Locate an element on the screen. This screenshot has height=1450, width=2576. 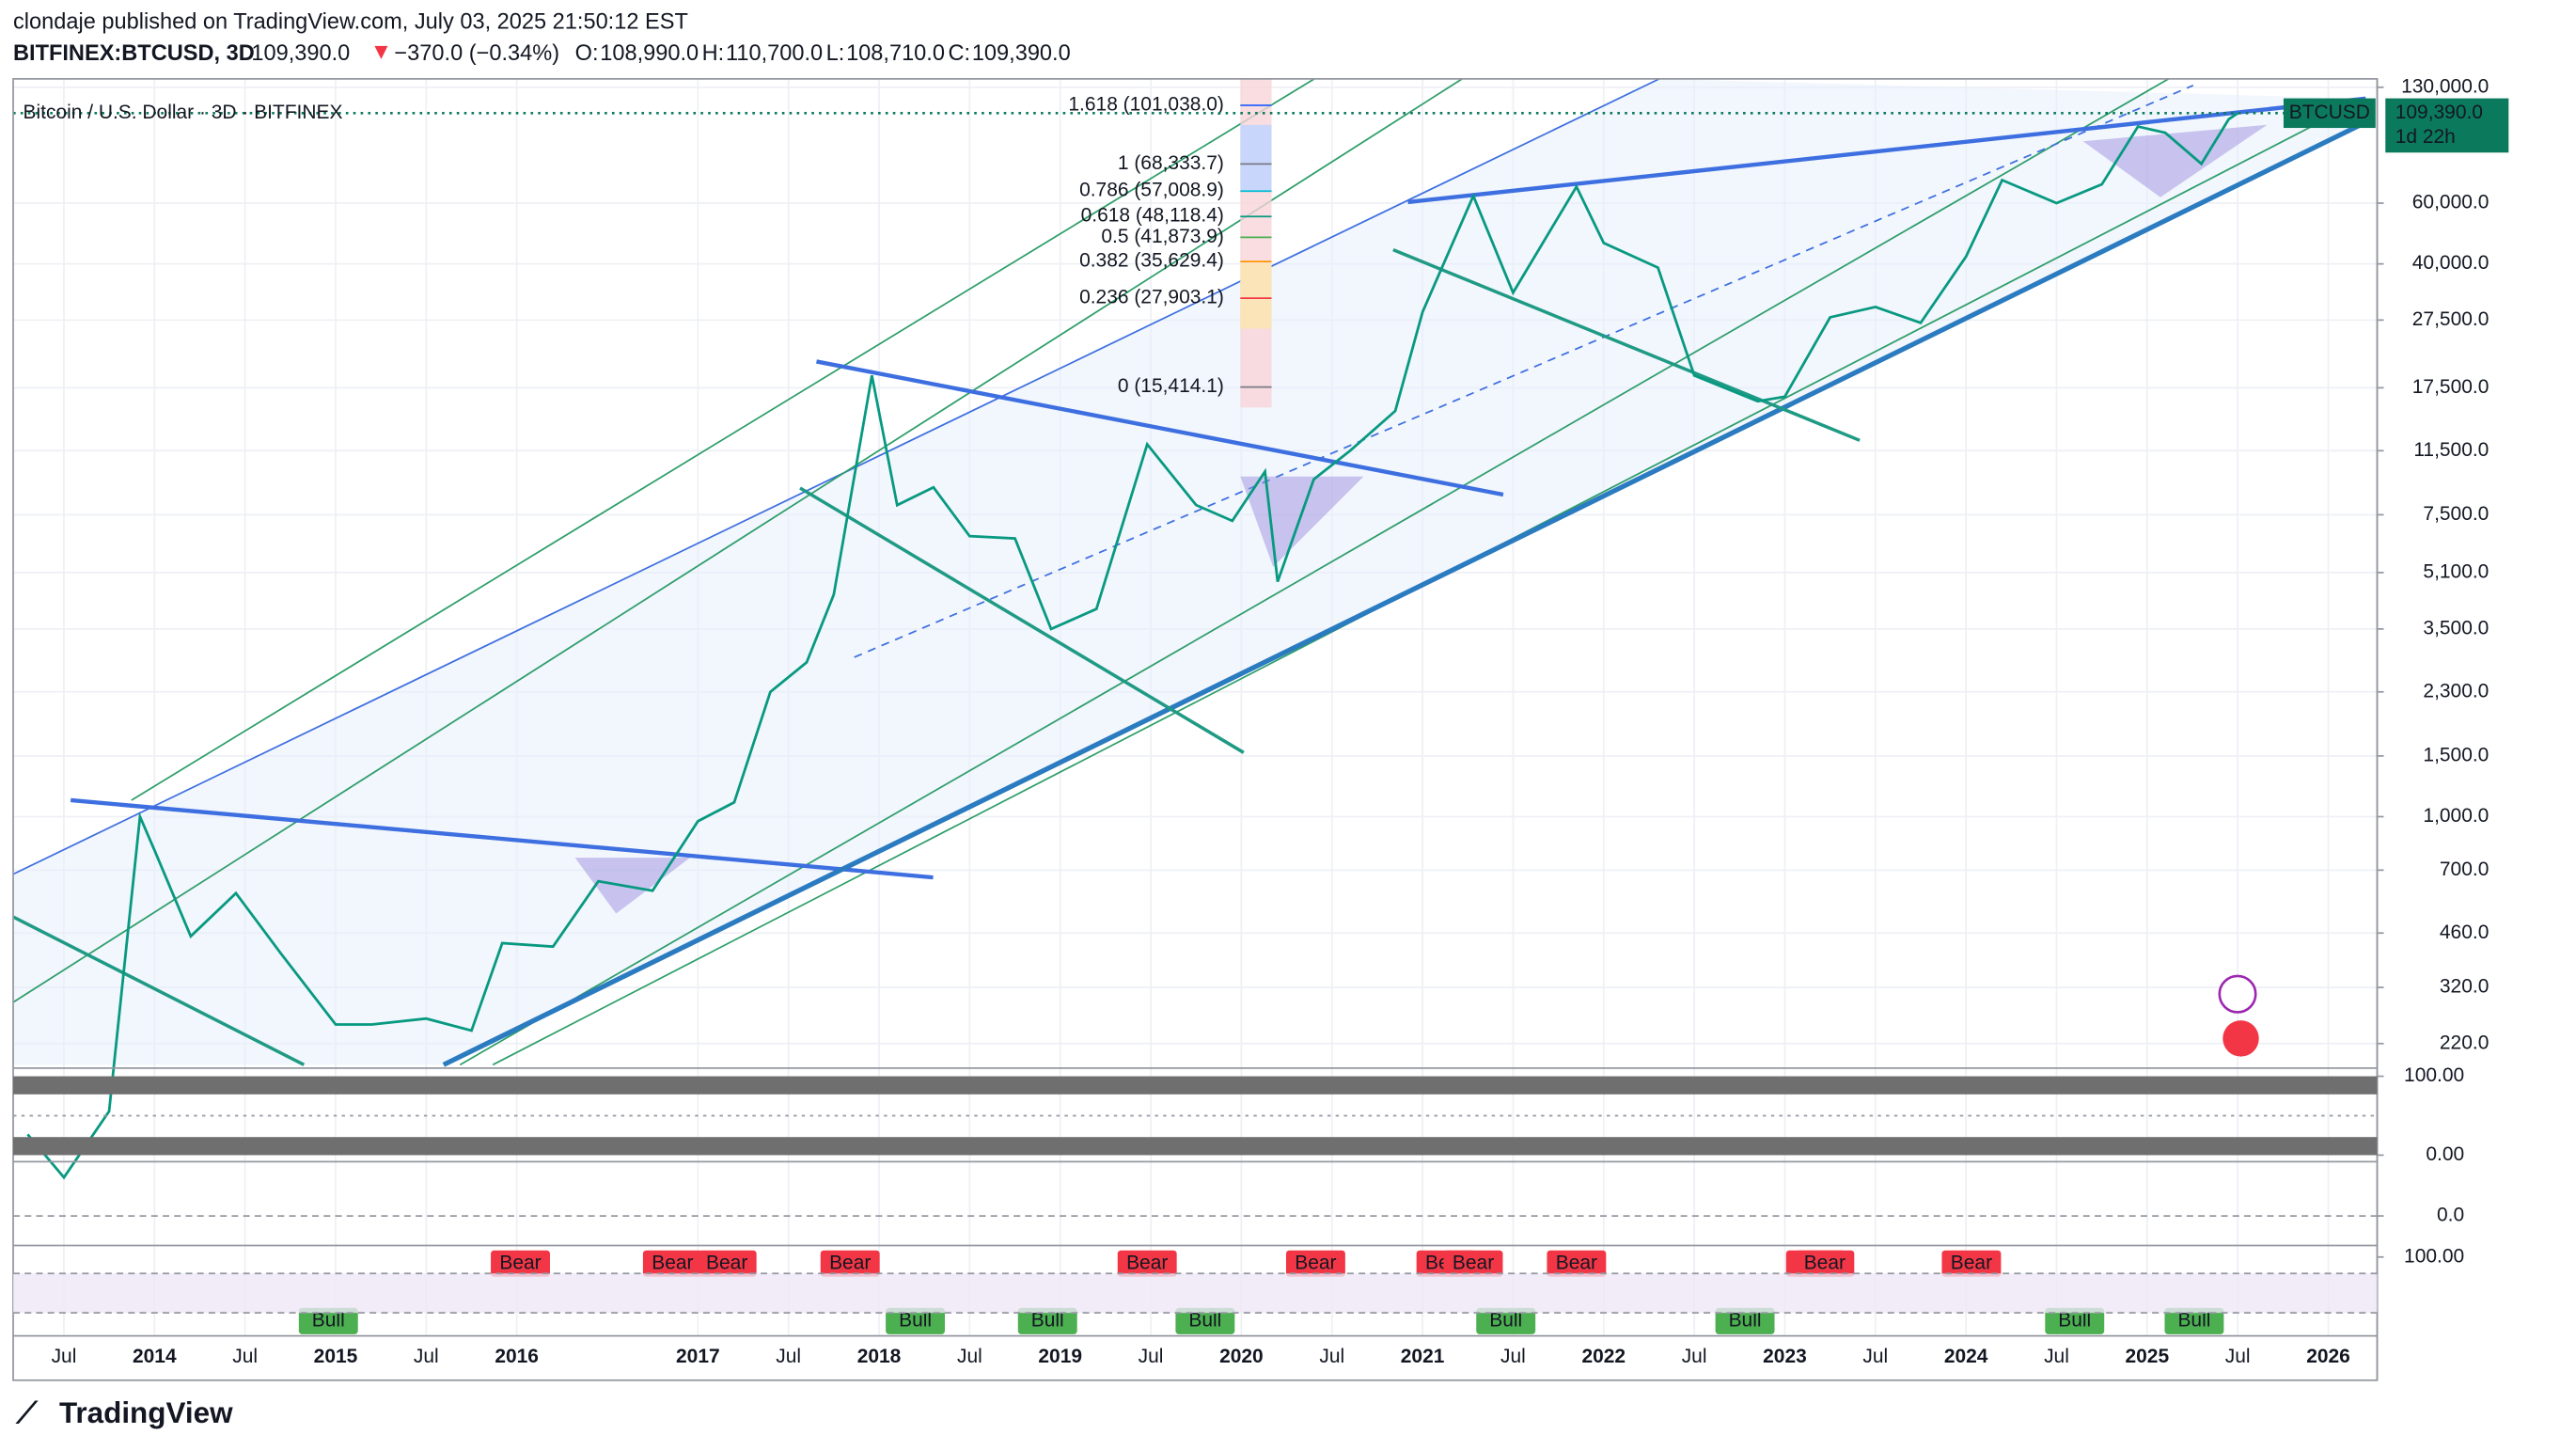
x-tick-label: 2021 is located at coordinates (1423, 1356).